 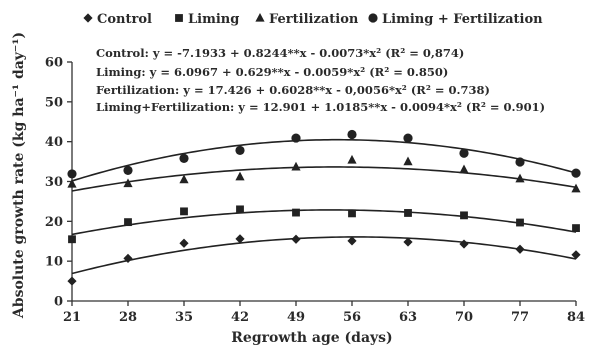 I want to click on legend-label: Fertilization, so click(x=314, y=19).